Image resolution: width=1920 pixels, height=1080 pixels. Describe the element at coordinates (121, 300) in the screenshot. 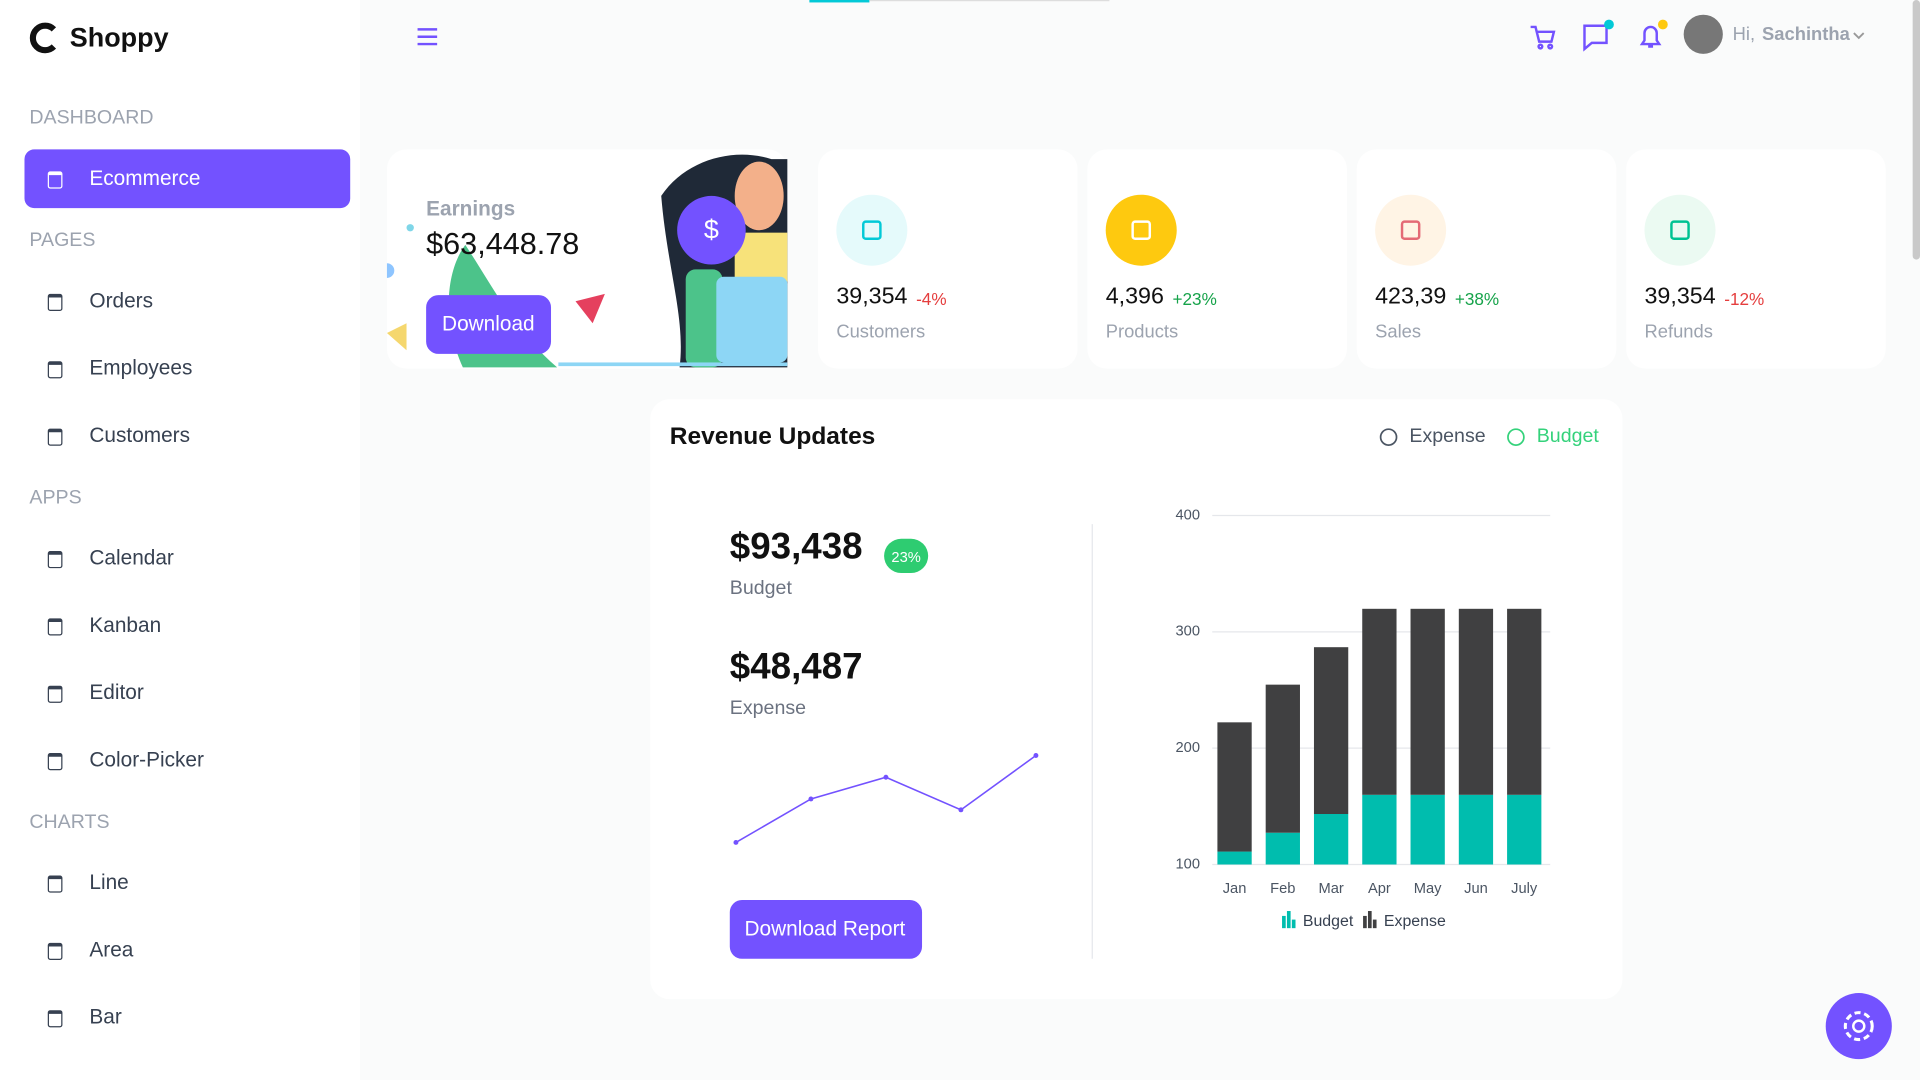

I see `nav-item: Orders` at that location.